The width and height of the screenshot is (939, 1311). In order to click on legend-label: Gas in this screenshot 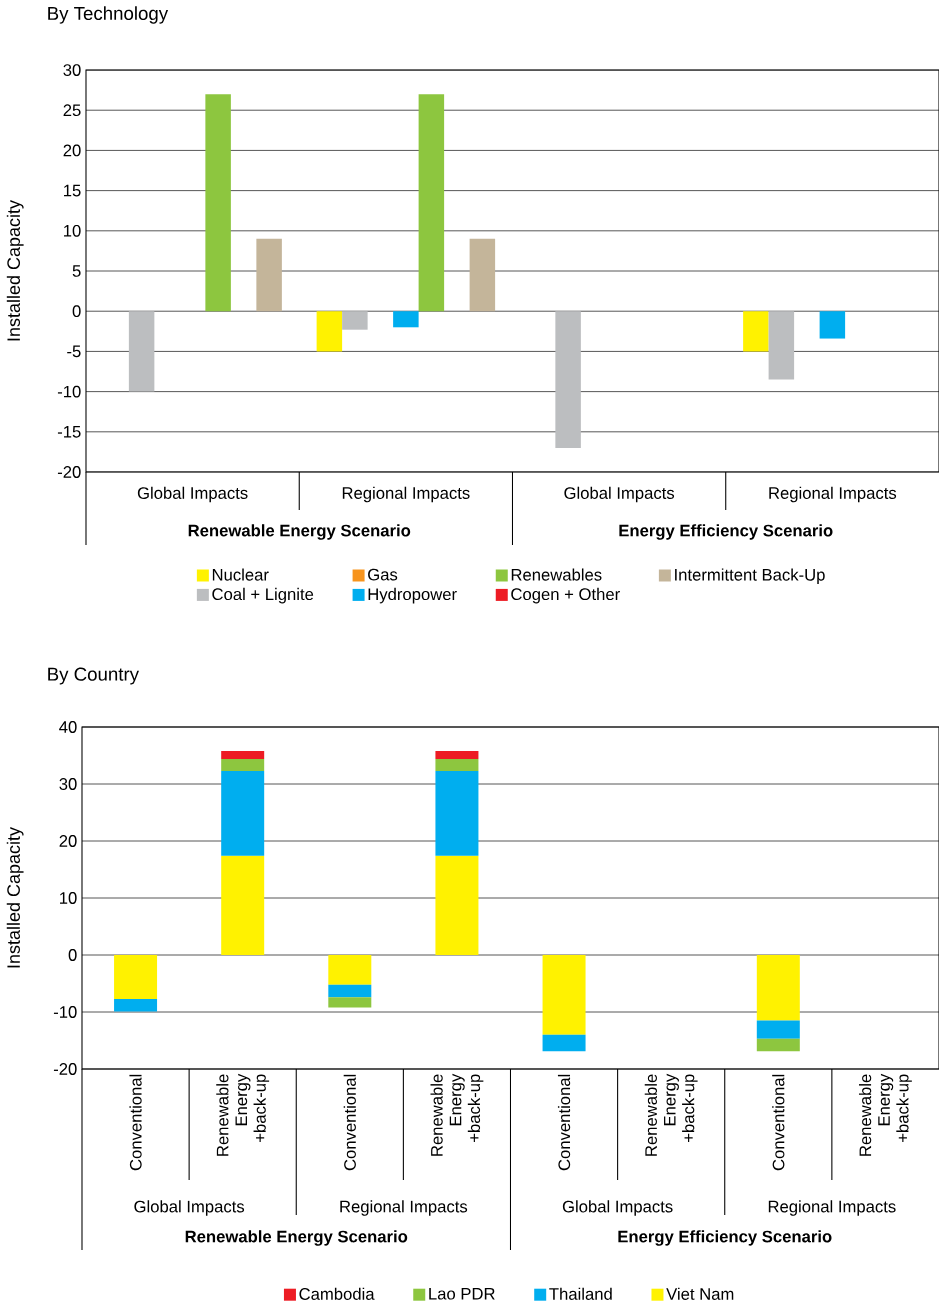, I will do `click(383, 574)`.